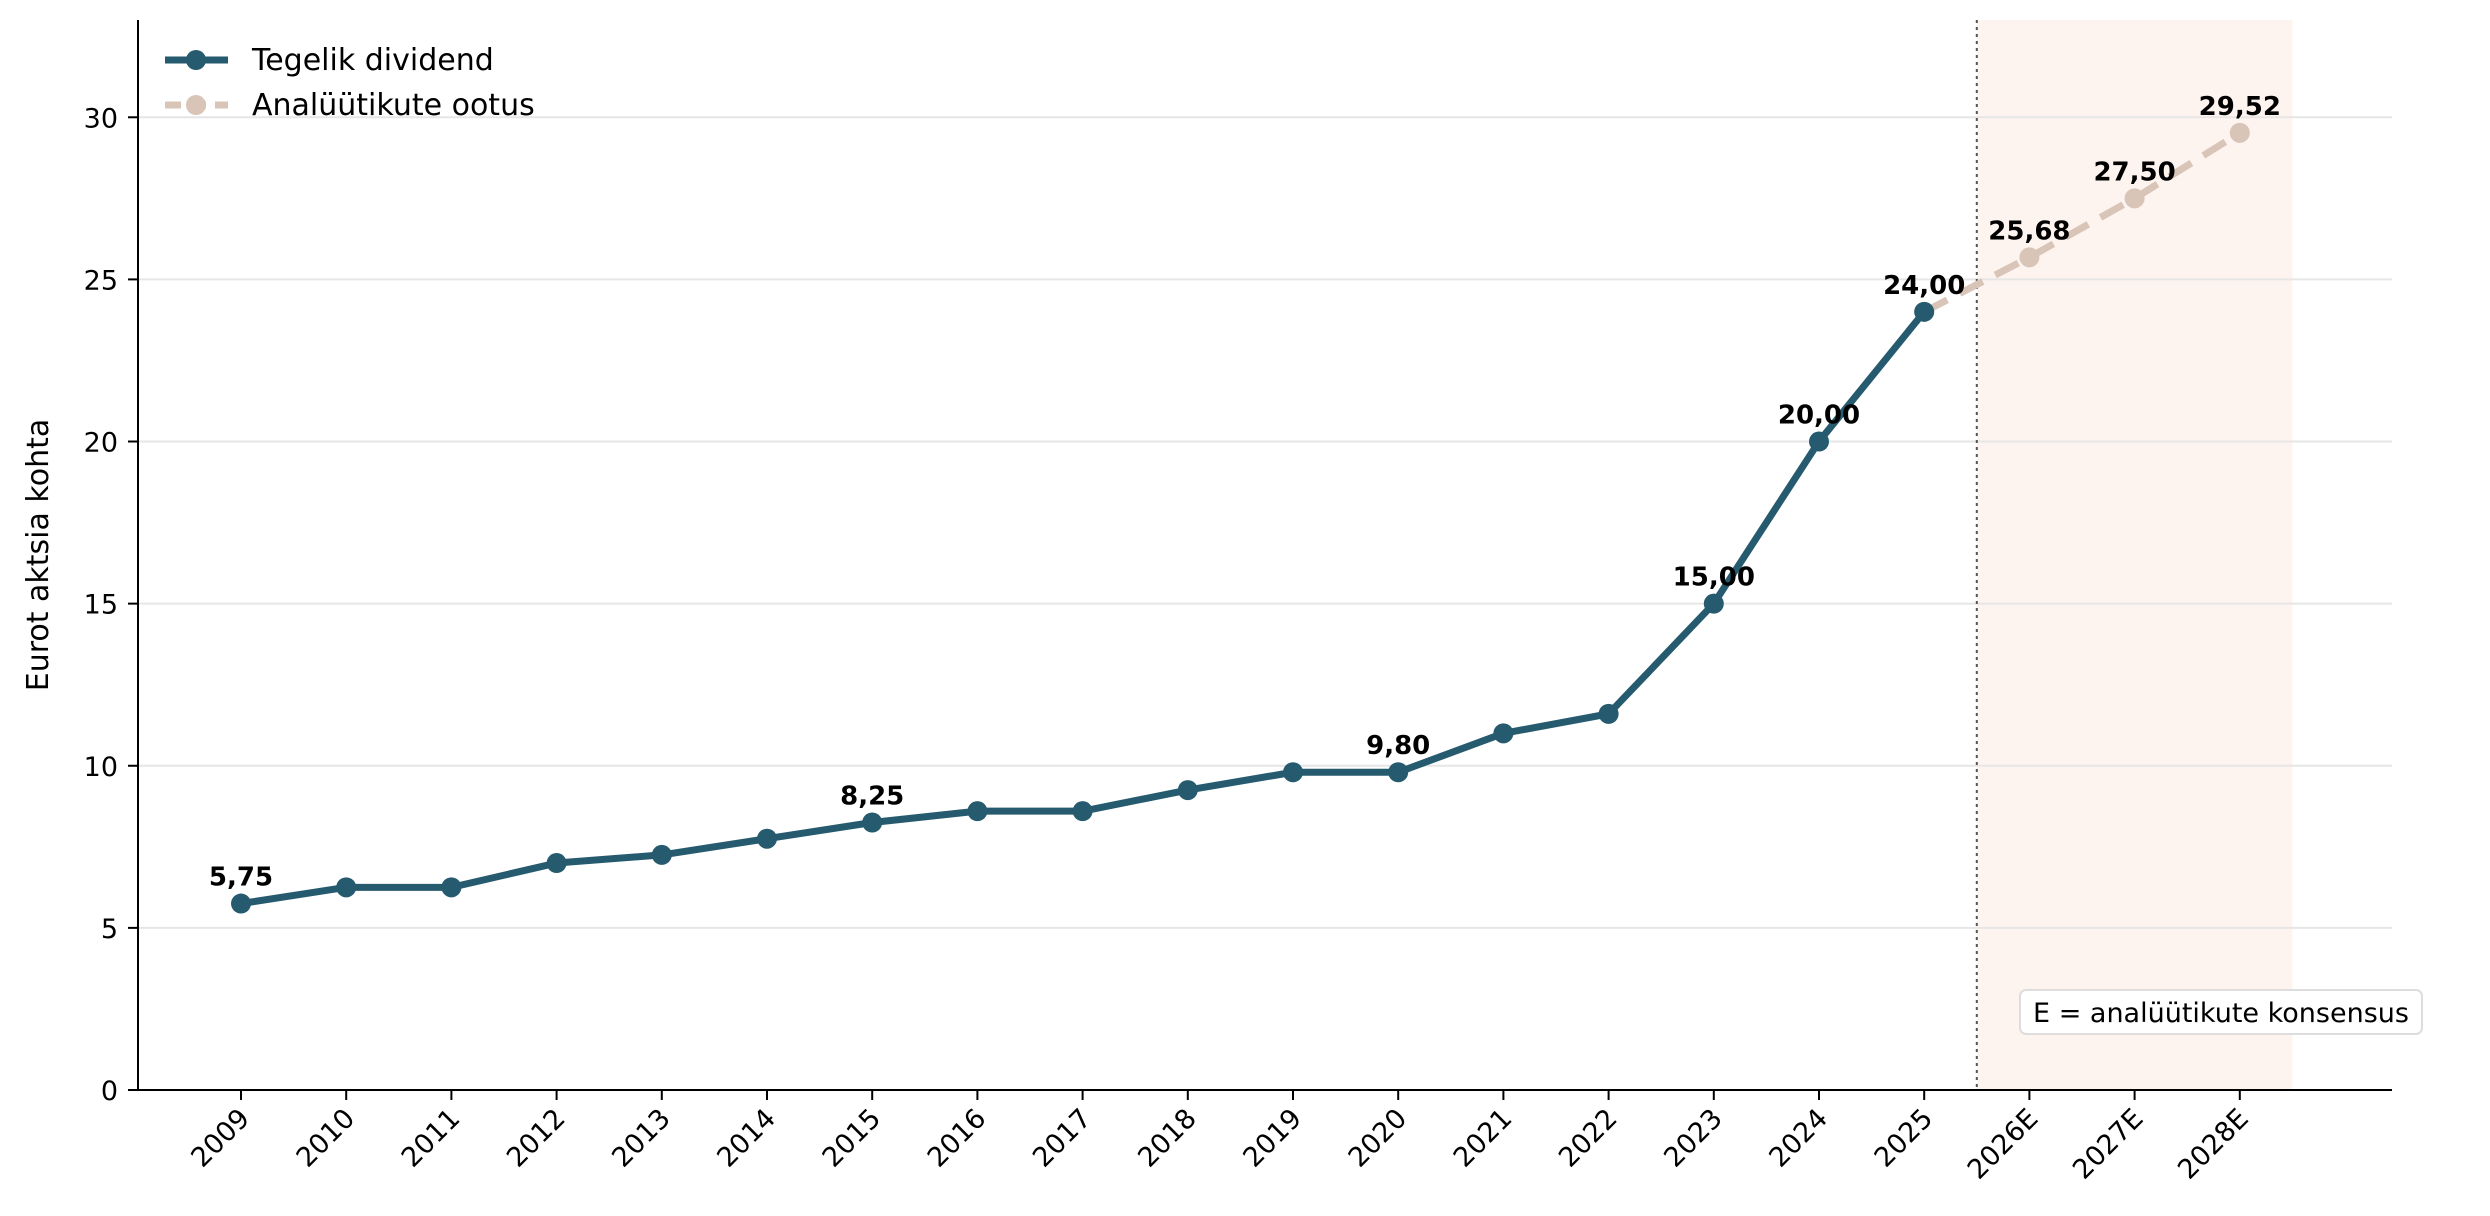 Image resolution: width=2490 pixels, height=1216 pixels. Describe the element at coordinates (1483, 1138) in the screenshot. I see `x-tick-label: 2021` at that location.